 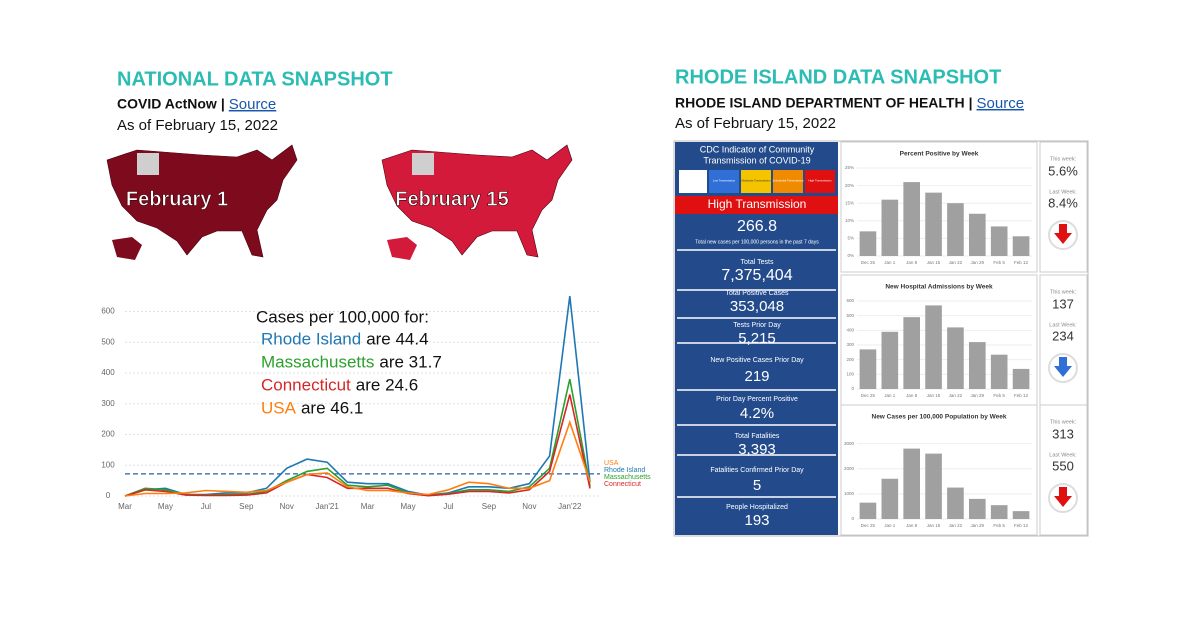 What do you see at coordinates (757, 262) in the screenshot?
I see `stat-label: Total Tests` at bounding box center [757, 262].